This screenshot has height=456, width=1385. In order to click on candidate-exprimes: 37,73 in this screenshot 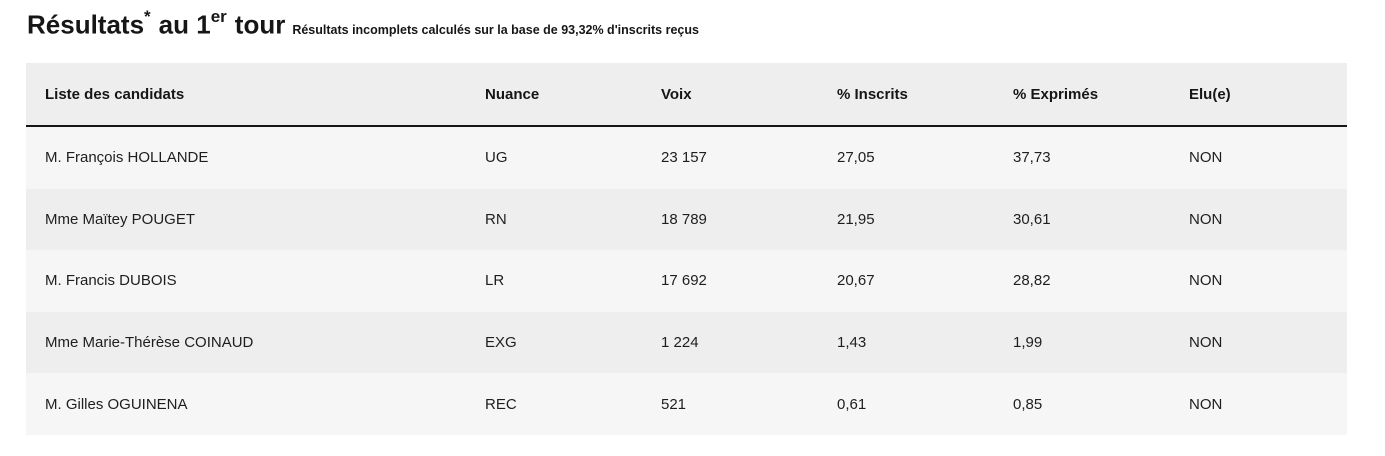, I will do `click(1082, 157)`.